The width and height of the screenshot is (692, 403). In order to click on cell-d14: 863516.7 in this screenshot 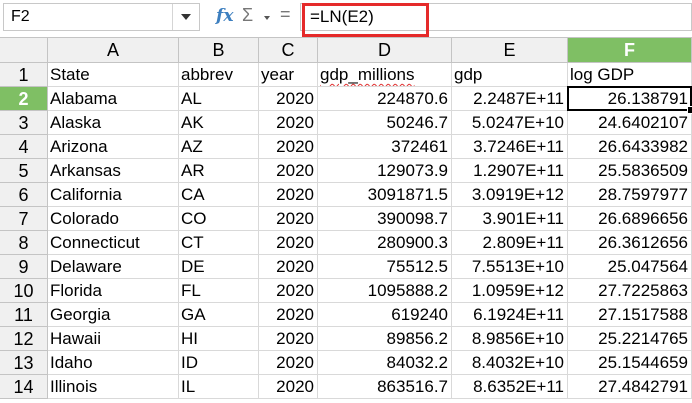, I will do `click(385, 387)`.